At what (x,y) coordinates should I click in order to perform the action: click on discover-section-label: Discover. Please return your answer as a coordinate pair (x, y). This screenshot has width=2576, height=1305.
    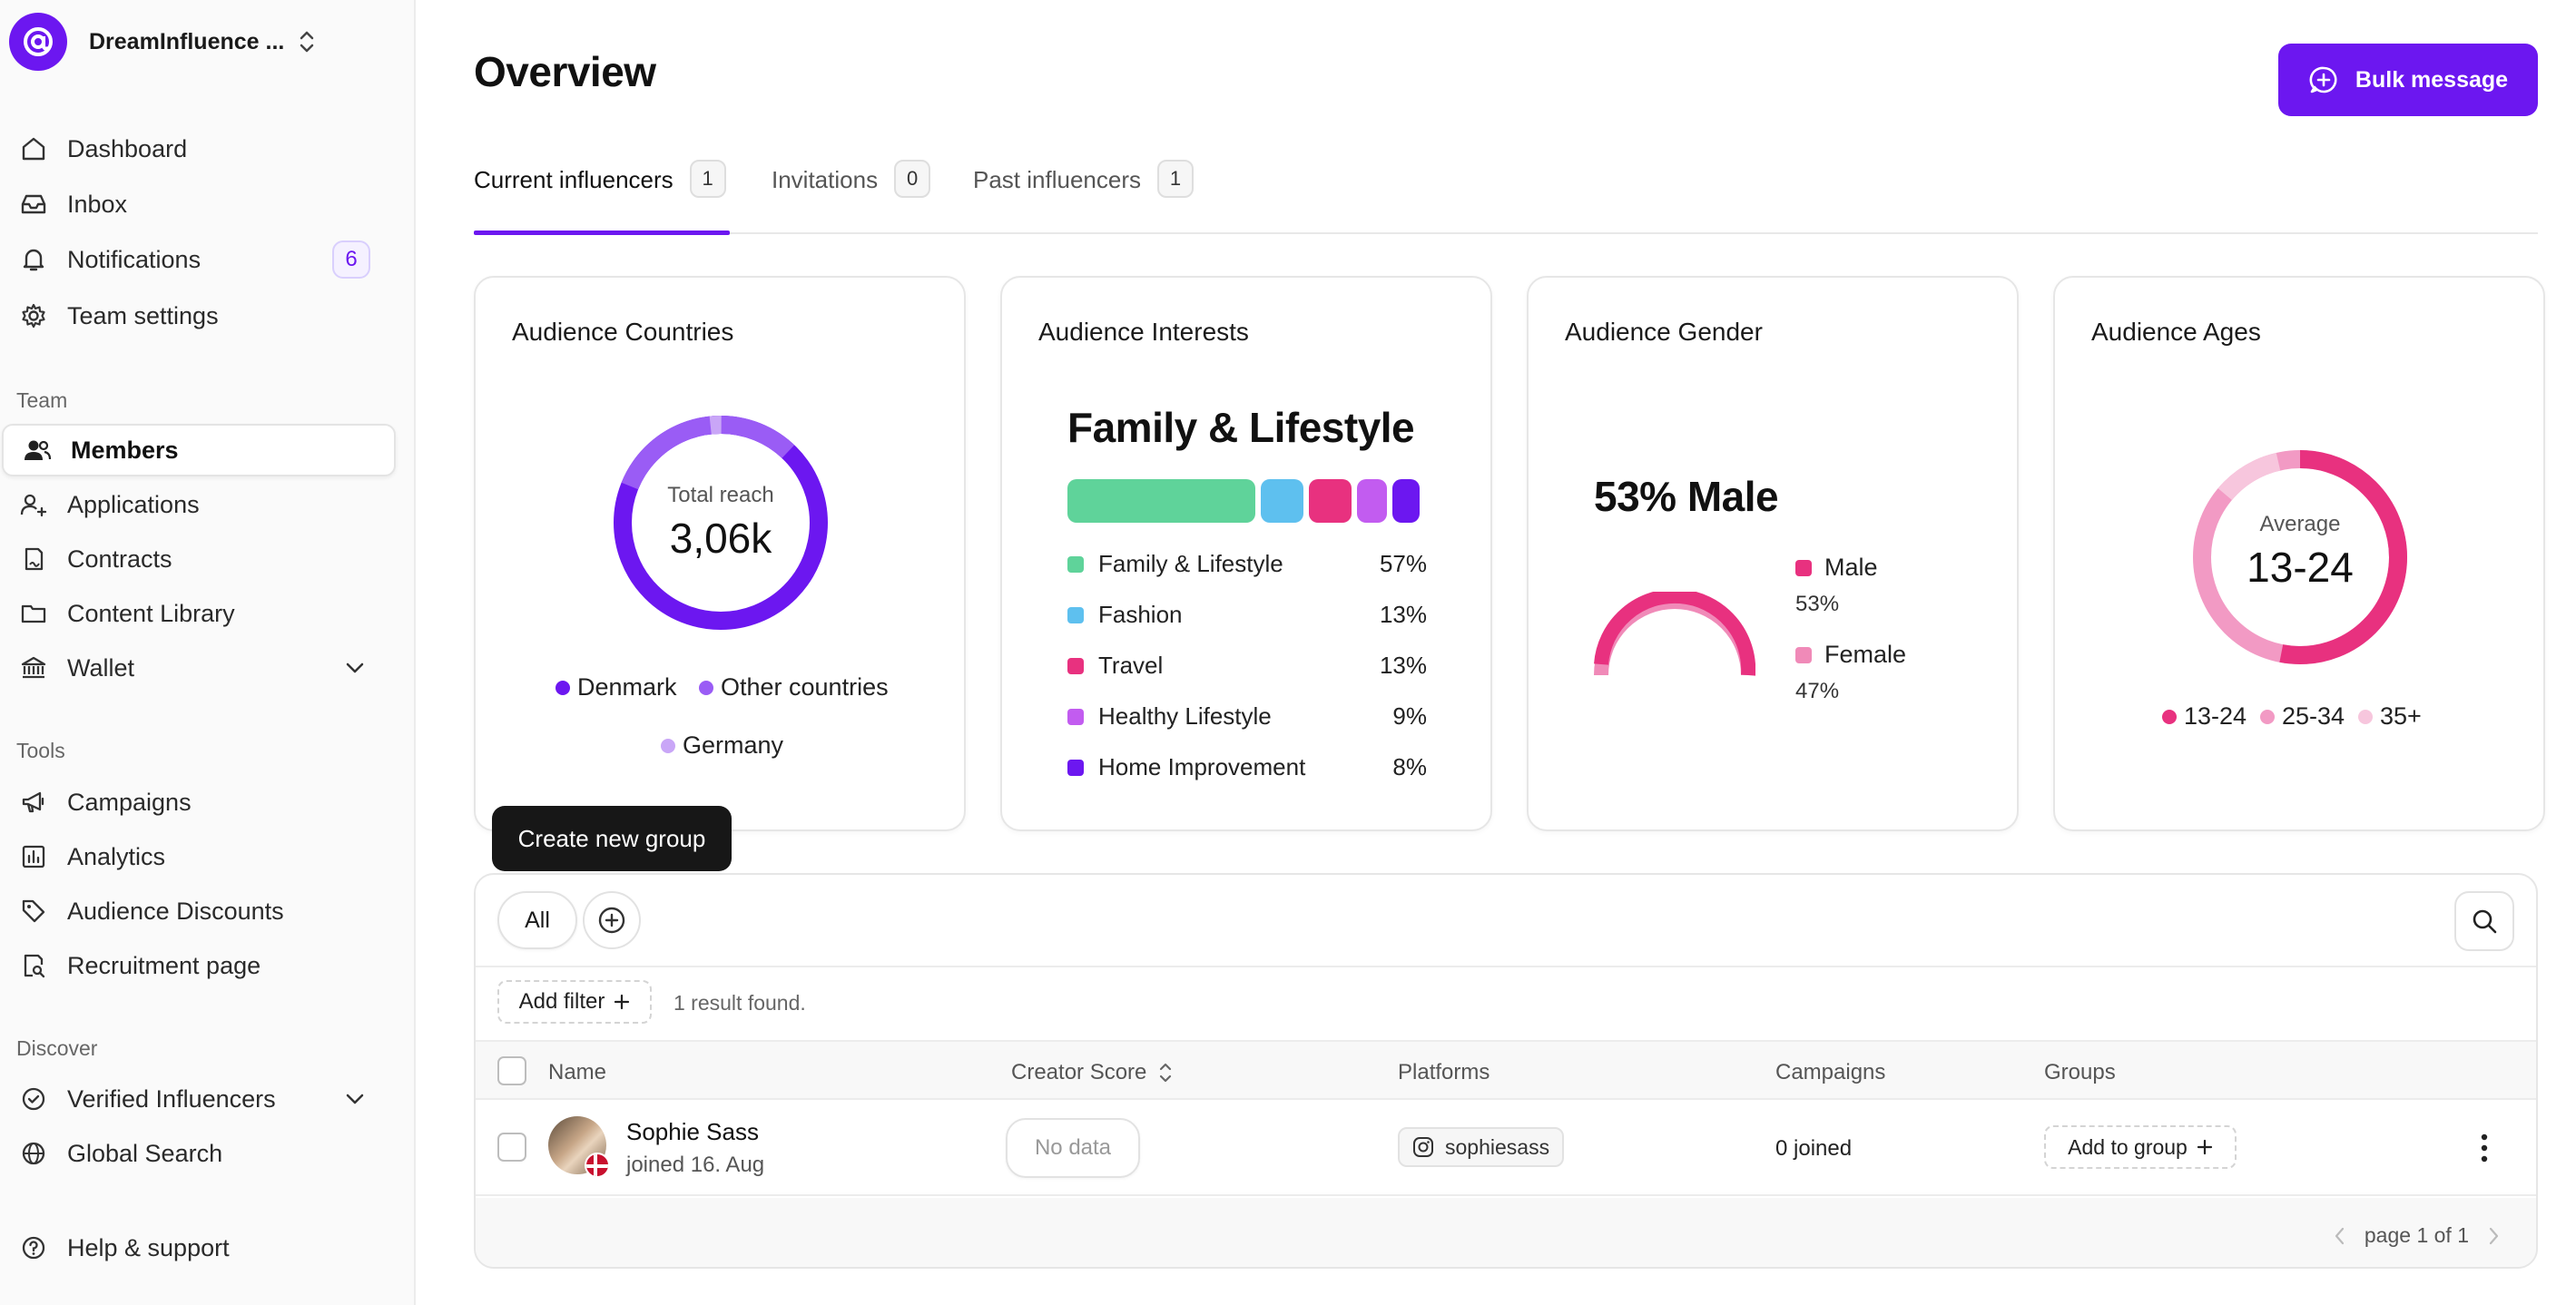
    Looking at the image, I should click on (57, 1048).